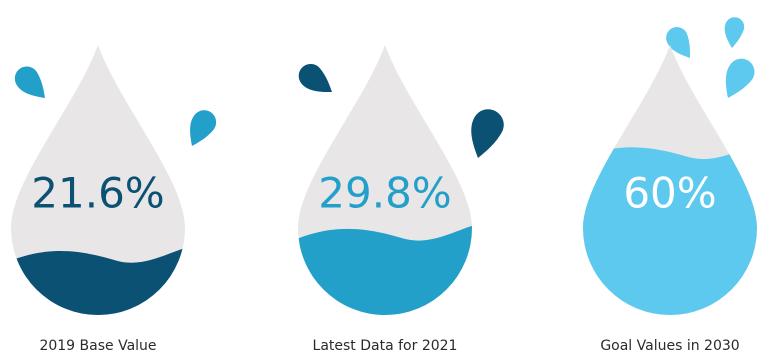  What do you see at coordinates (669, 346) in the screenshot?
I see `category-label: Goal Values in 2030` at bounding box center [669, 346].